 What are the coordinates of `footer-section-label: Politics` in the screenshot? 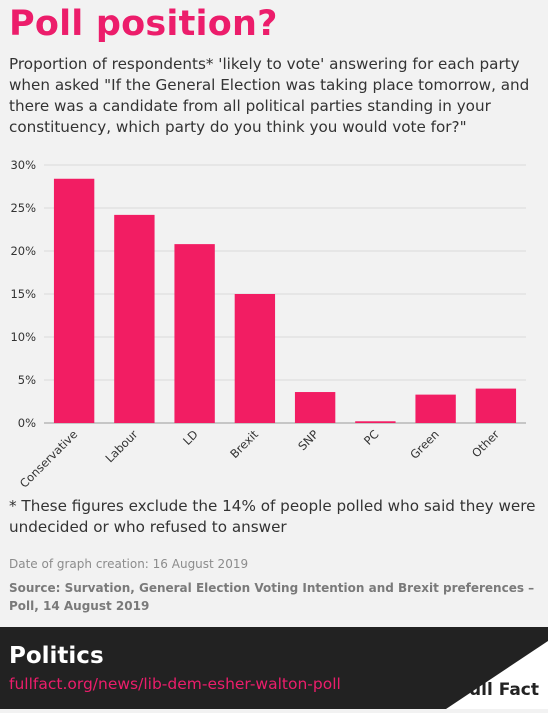 It's located at (56, 656).